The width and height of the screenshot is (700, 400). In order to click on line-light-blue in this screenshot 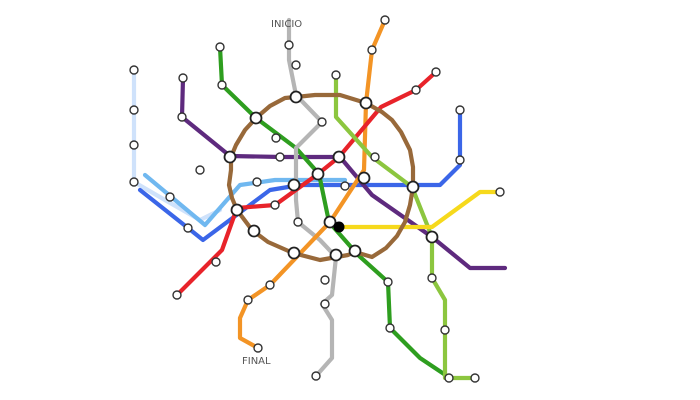, I will do `click(245, 200)`.